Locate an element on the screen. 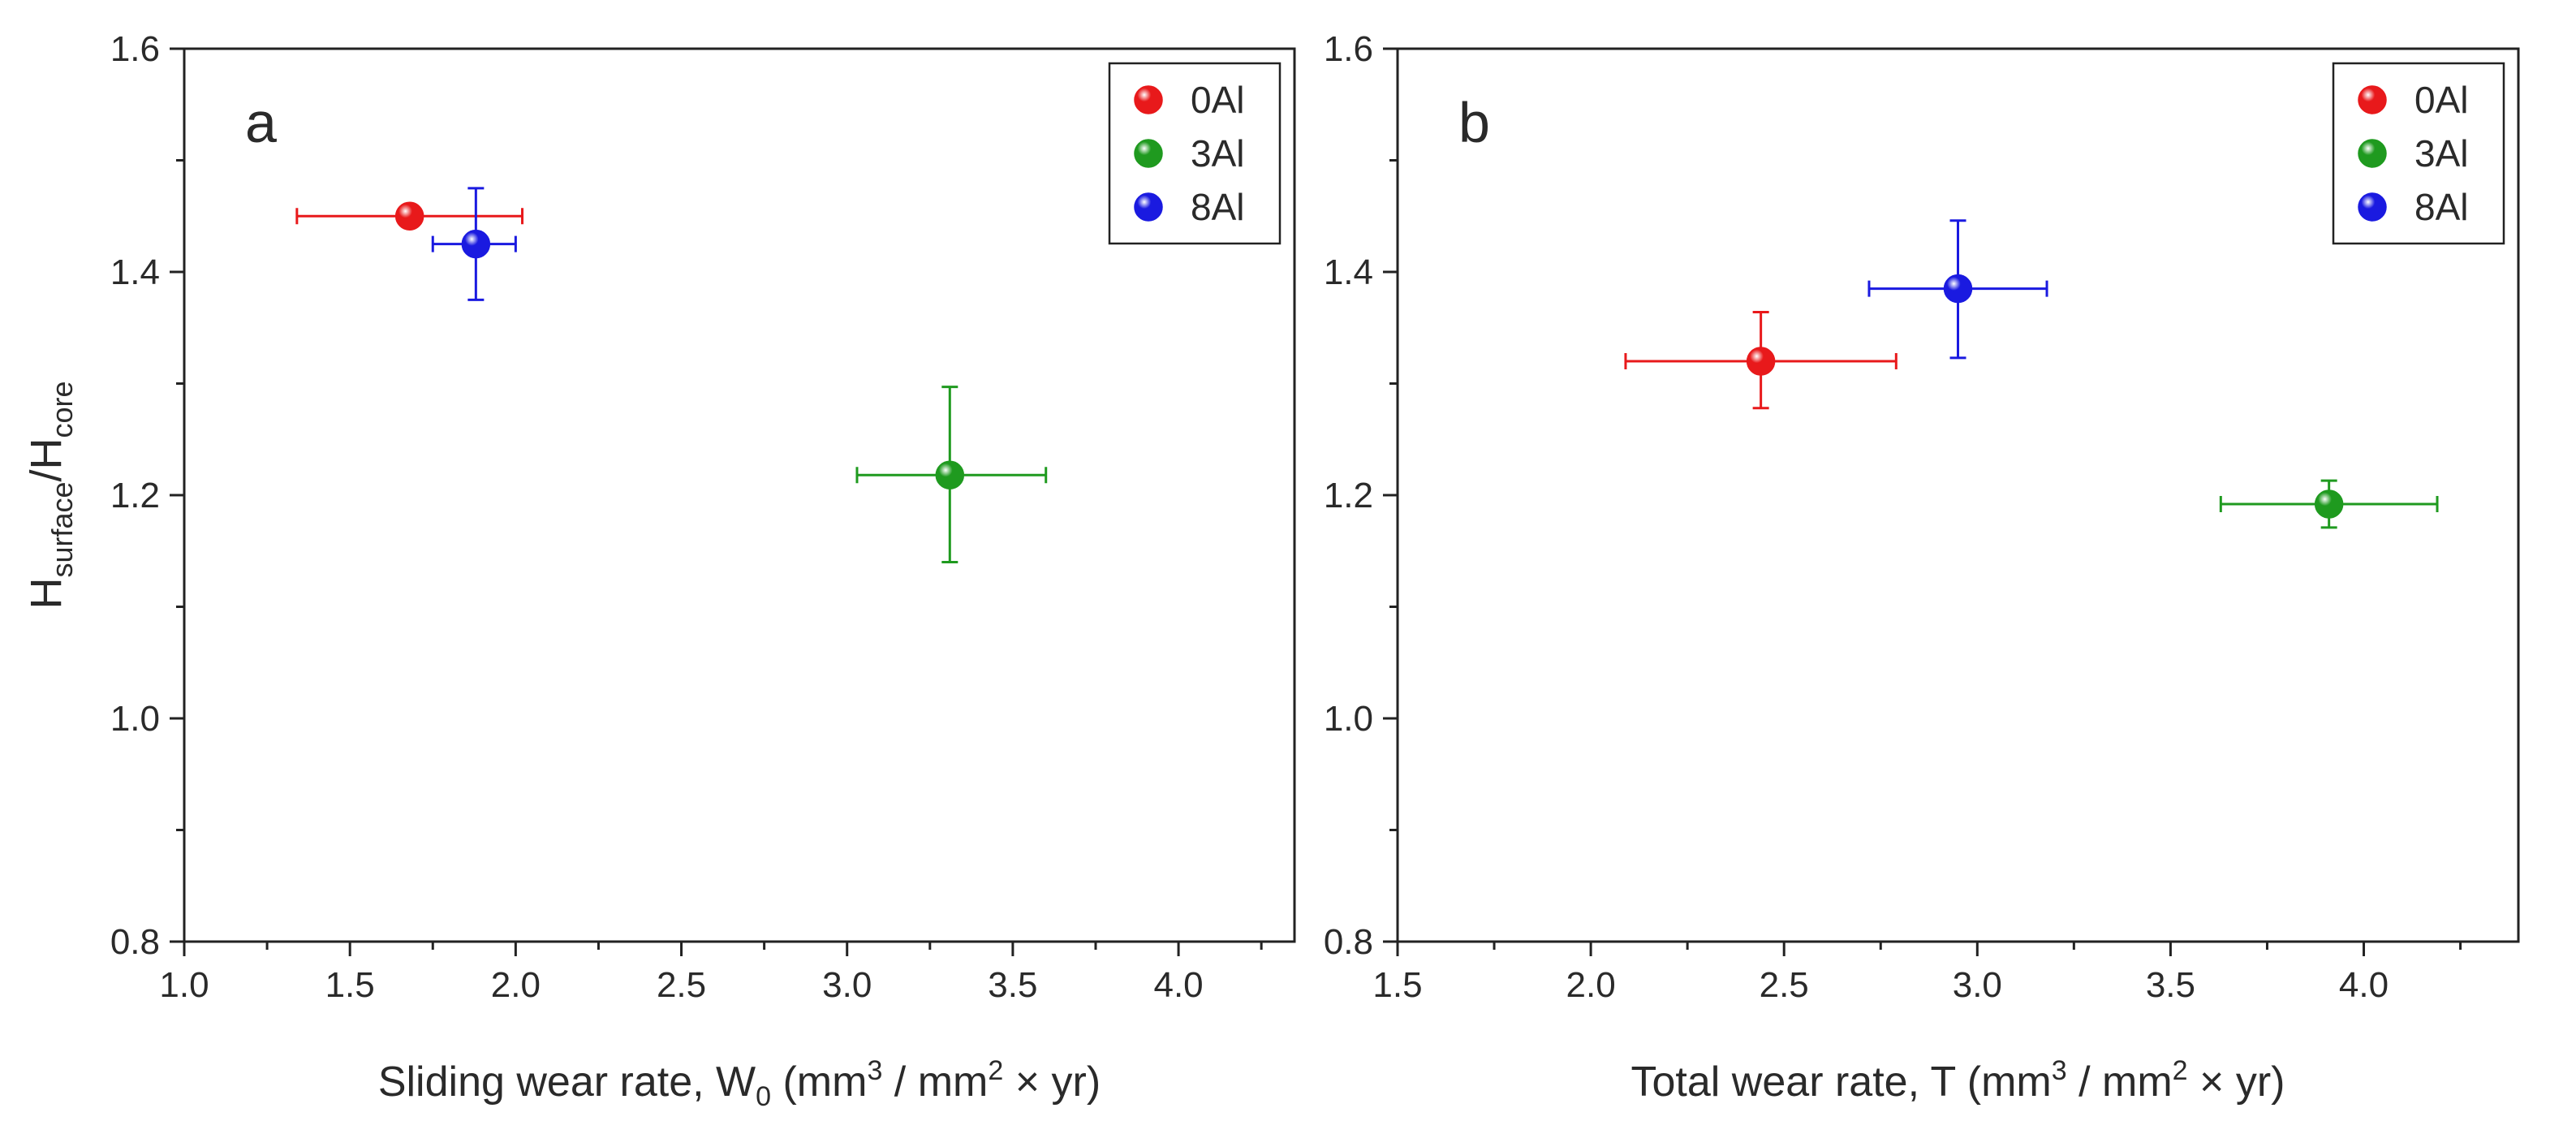 The height and width of the screenshot is (1121, 2576). y-label-main: /H is located at coordinates (47, 460).